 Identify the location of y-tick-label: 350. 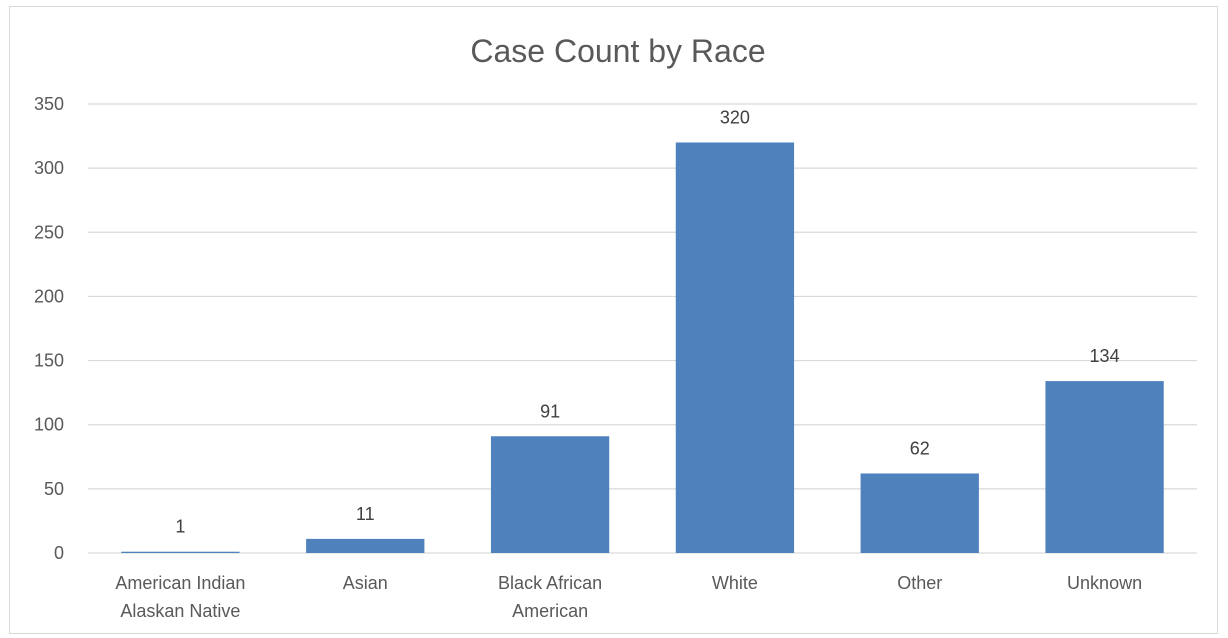
(49, 104).